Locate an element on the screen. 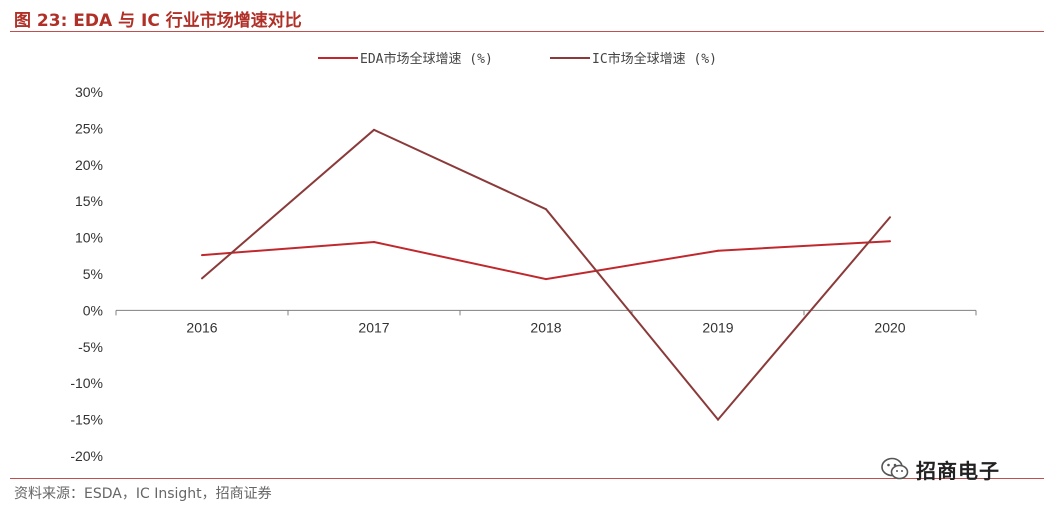 Image resolution: width=1058 pixels, height=517 pixels. watermark: 招商电子 is located at coordinates (940, 469).